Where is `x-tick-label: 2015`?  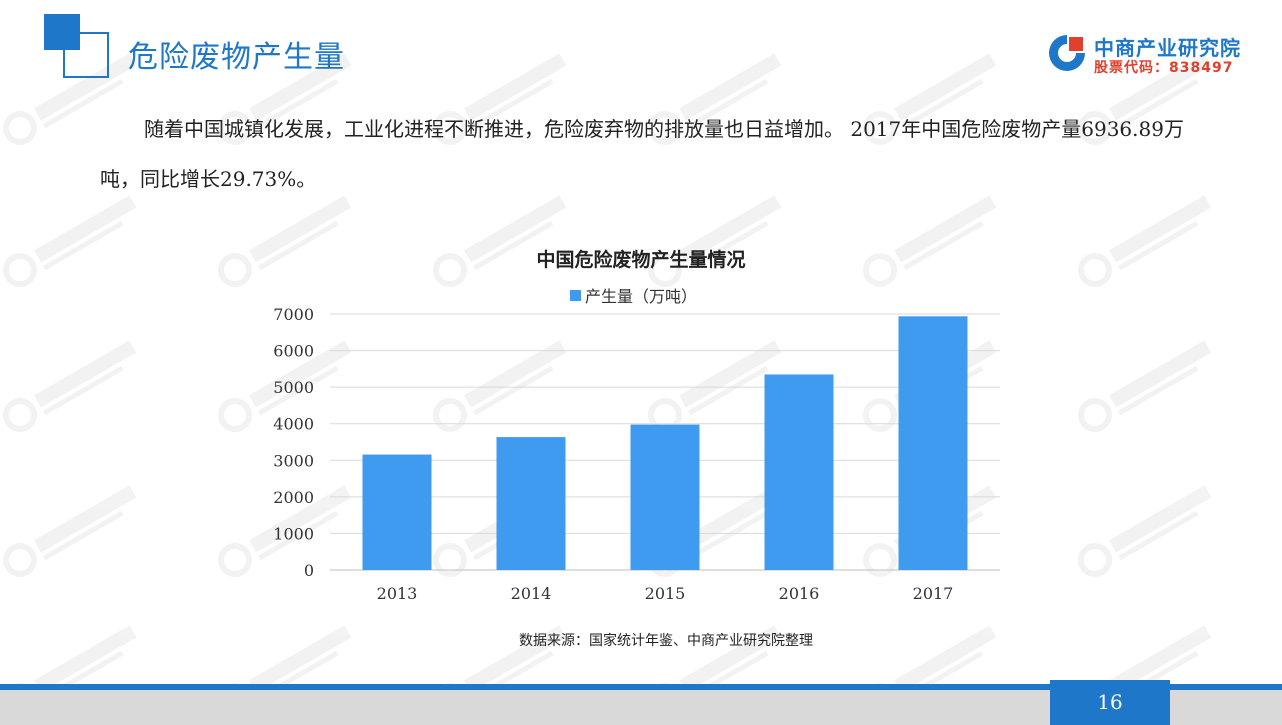
x-tick-label: 2015 is located at coordinates (665, 593).